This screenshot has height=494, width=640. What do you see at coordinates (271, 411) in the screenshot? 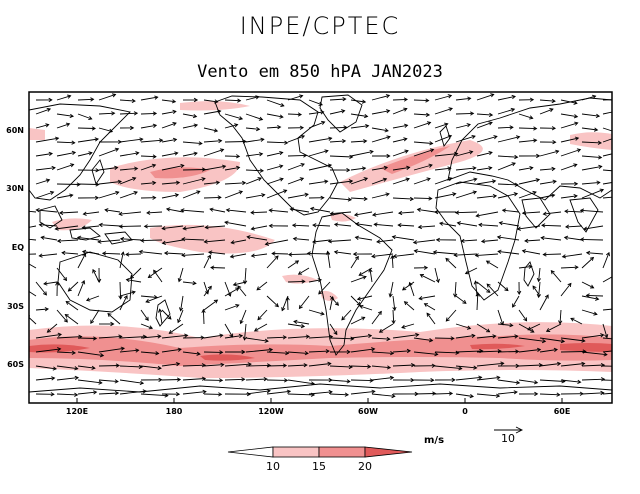
I see `lon-label-120w: 120W` at bounding box center [271, 411].